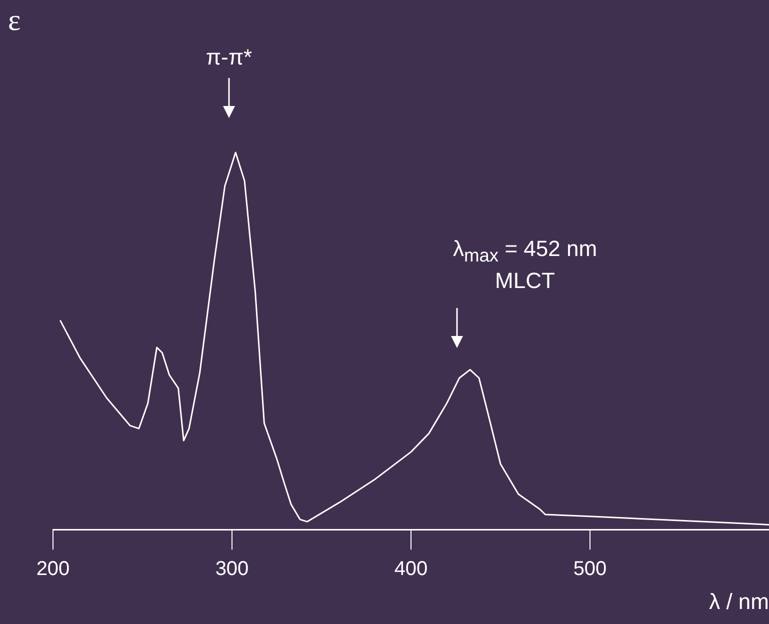  Describe the element at coordinates (14, 21) in the screenshot. I see `y-axis-title: ε` at that location.